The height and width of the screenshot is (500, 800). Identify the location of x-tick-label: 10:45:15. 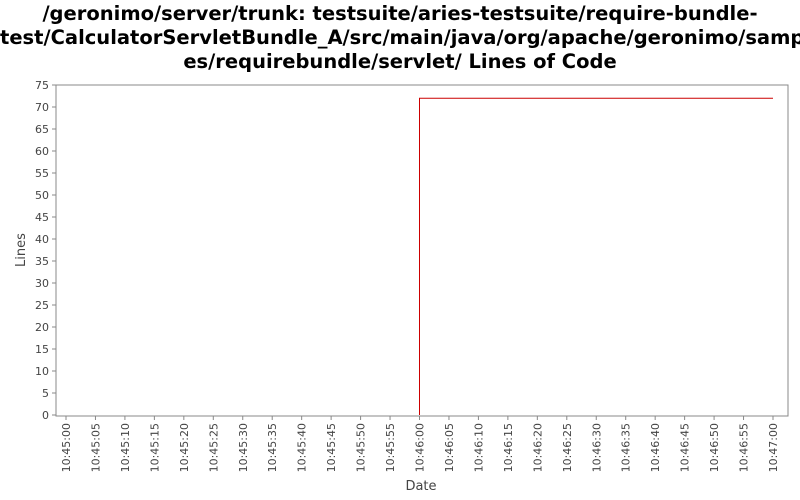
(154, 447).